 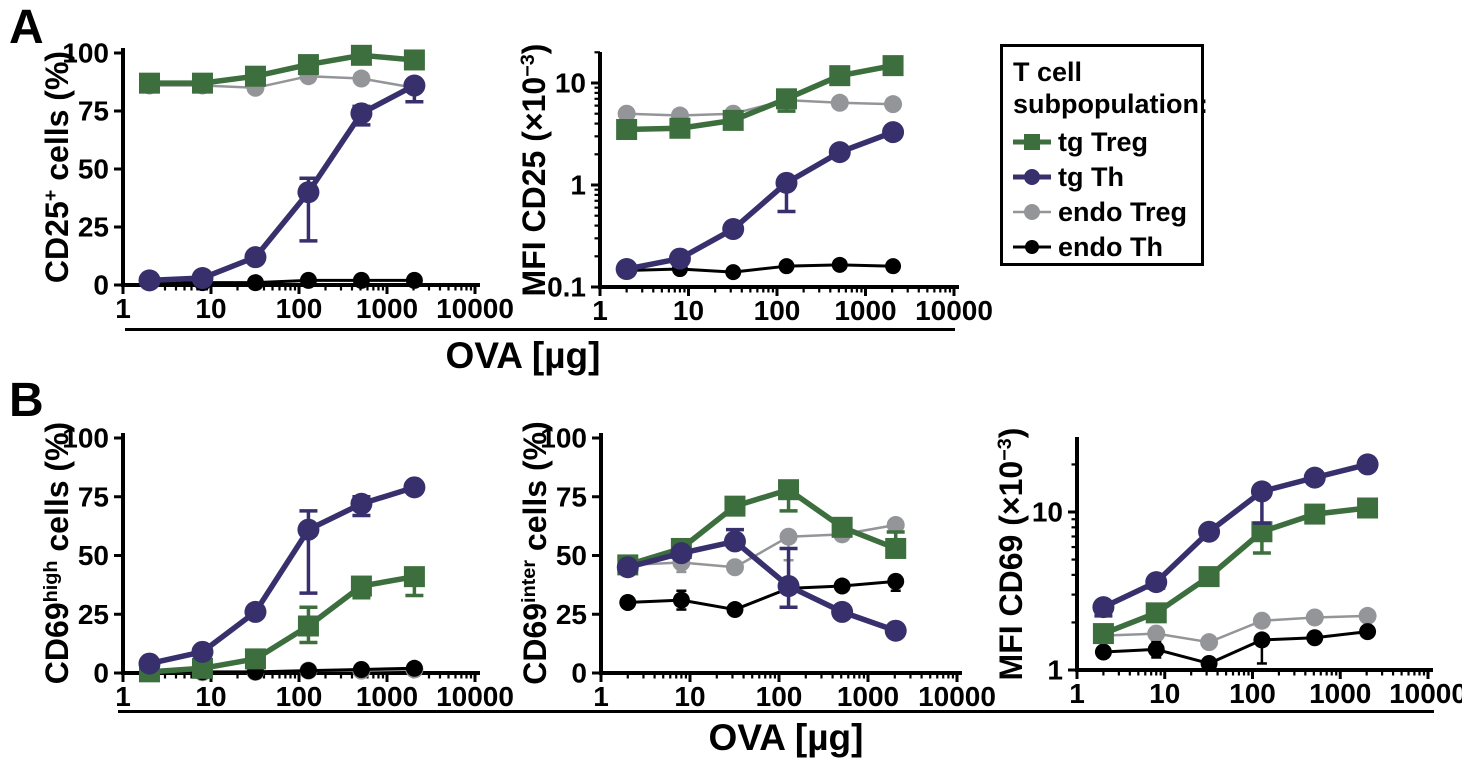 What do you see at coordinates (93, 169) in the screenshot?
I see `svg-text: 50` at bounding box center [93, 169].